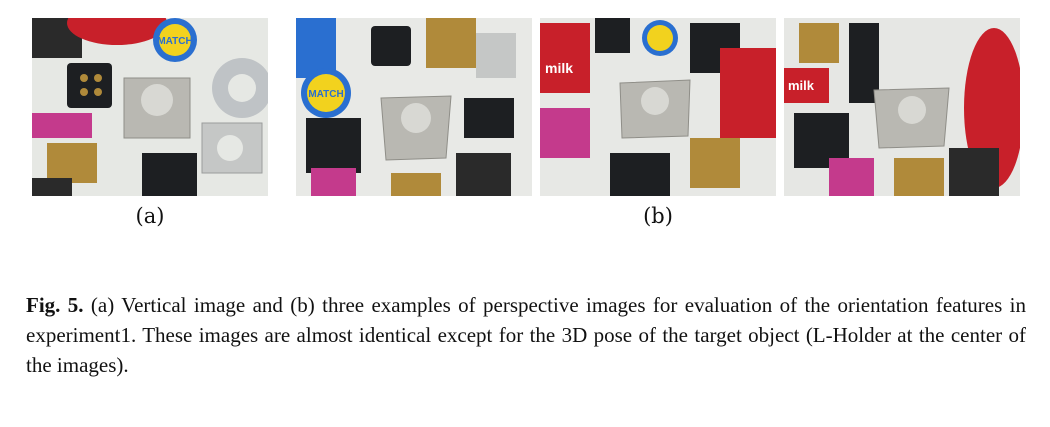 The width and height of the screenshot is (1050, 427). I want to click on vertical-image: MATCH, so click(150, 107).